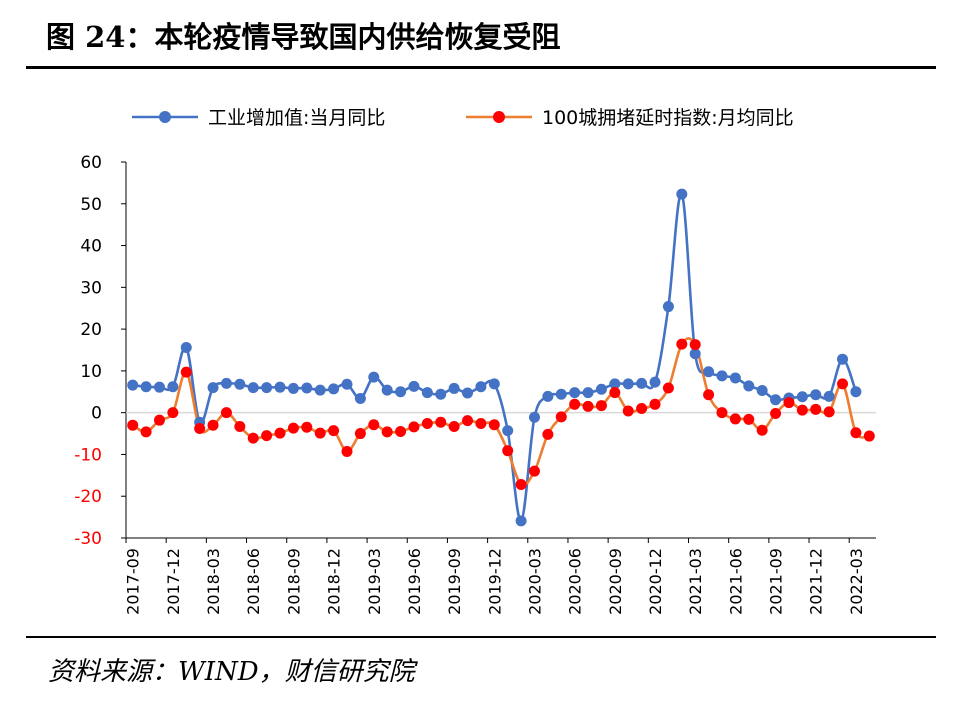 This screenshot has width=970, height=711. What do you see at coordinates (481, 67) in the screenshot?
I see `top-rule` at bounding box center [481, 67].